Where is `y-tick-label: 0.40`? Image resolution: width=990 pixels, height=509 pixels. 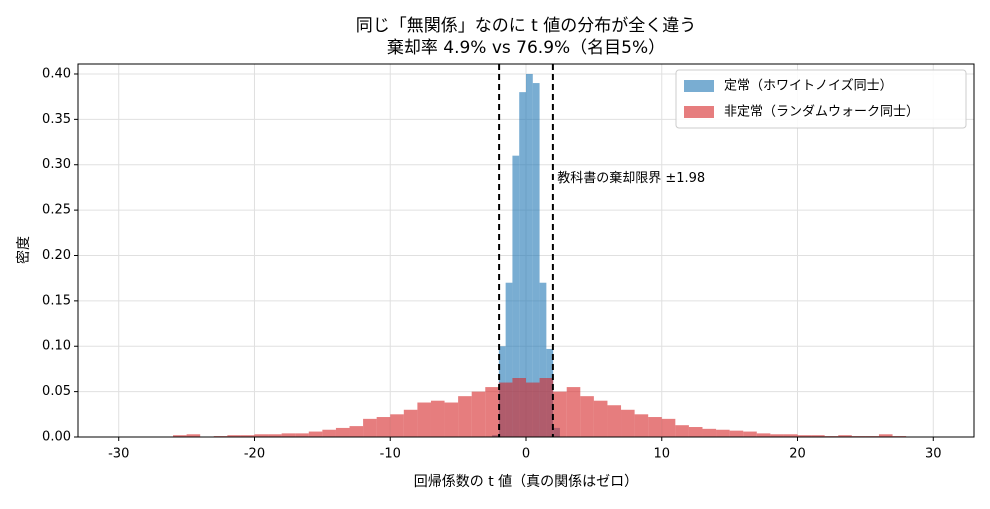 y-tick-label: 0.40 is located at coordinates (56, 73).